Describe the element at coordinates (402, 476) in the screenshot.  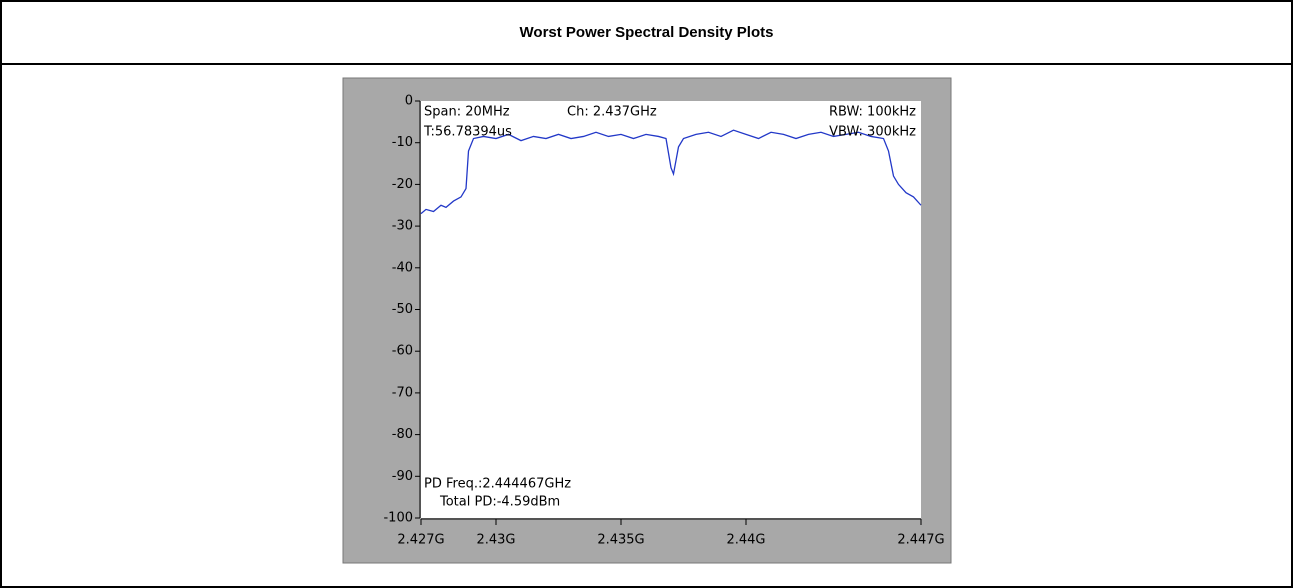
I see `y-tick-label: -90` at that location.